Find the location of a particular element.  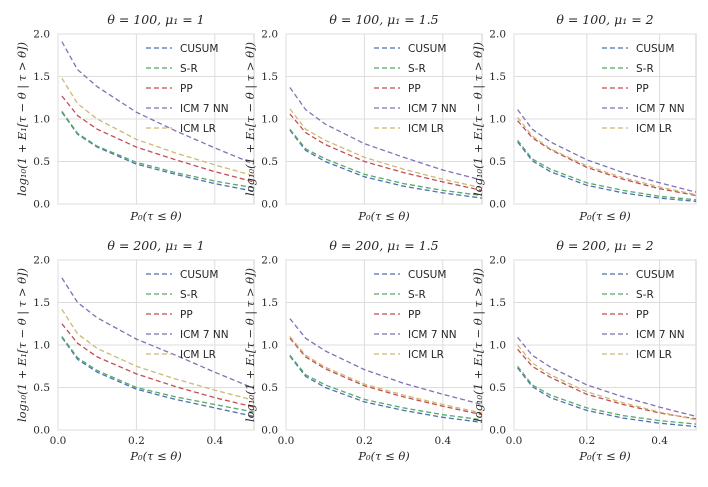

subplot-title: θ = 200, μ₁ = 1 is located at coordinates (155, 245).